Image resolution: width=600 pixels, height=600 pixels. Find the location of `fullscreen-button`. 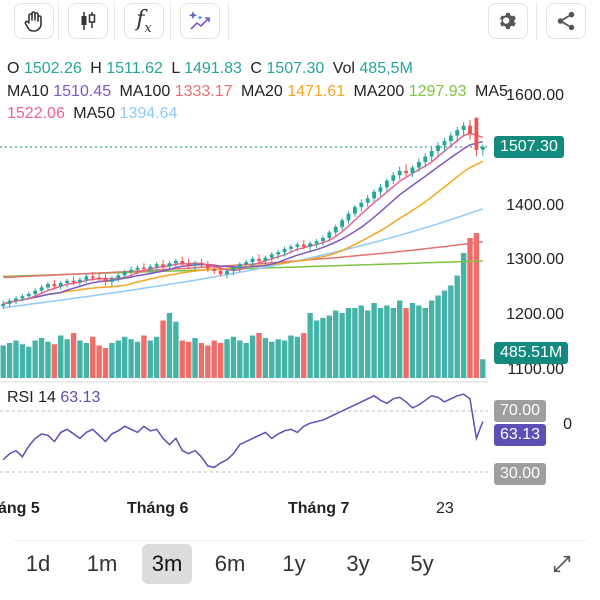

fullscreen-button is located at coordinates (562, 564).